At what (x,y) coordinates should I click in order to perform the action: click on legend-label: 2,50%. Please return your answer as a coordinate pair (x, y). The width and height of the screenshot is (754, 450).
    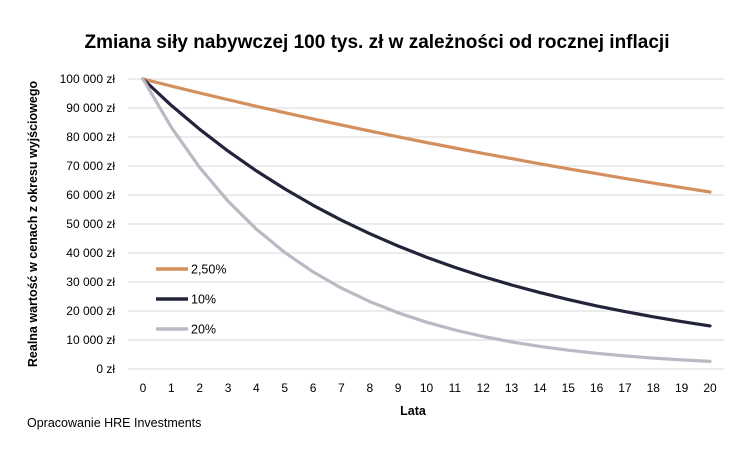
    Looking at the image, I should click on (208, 270).